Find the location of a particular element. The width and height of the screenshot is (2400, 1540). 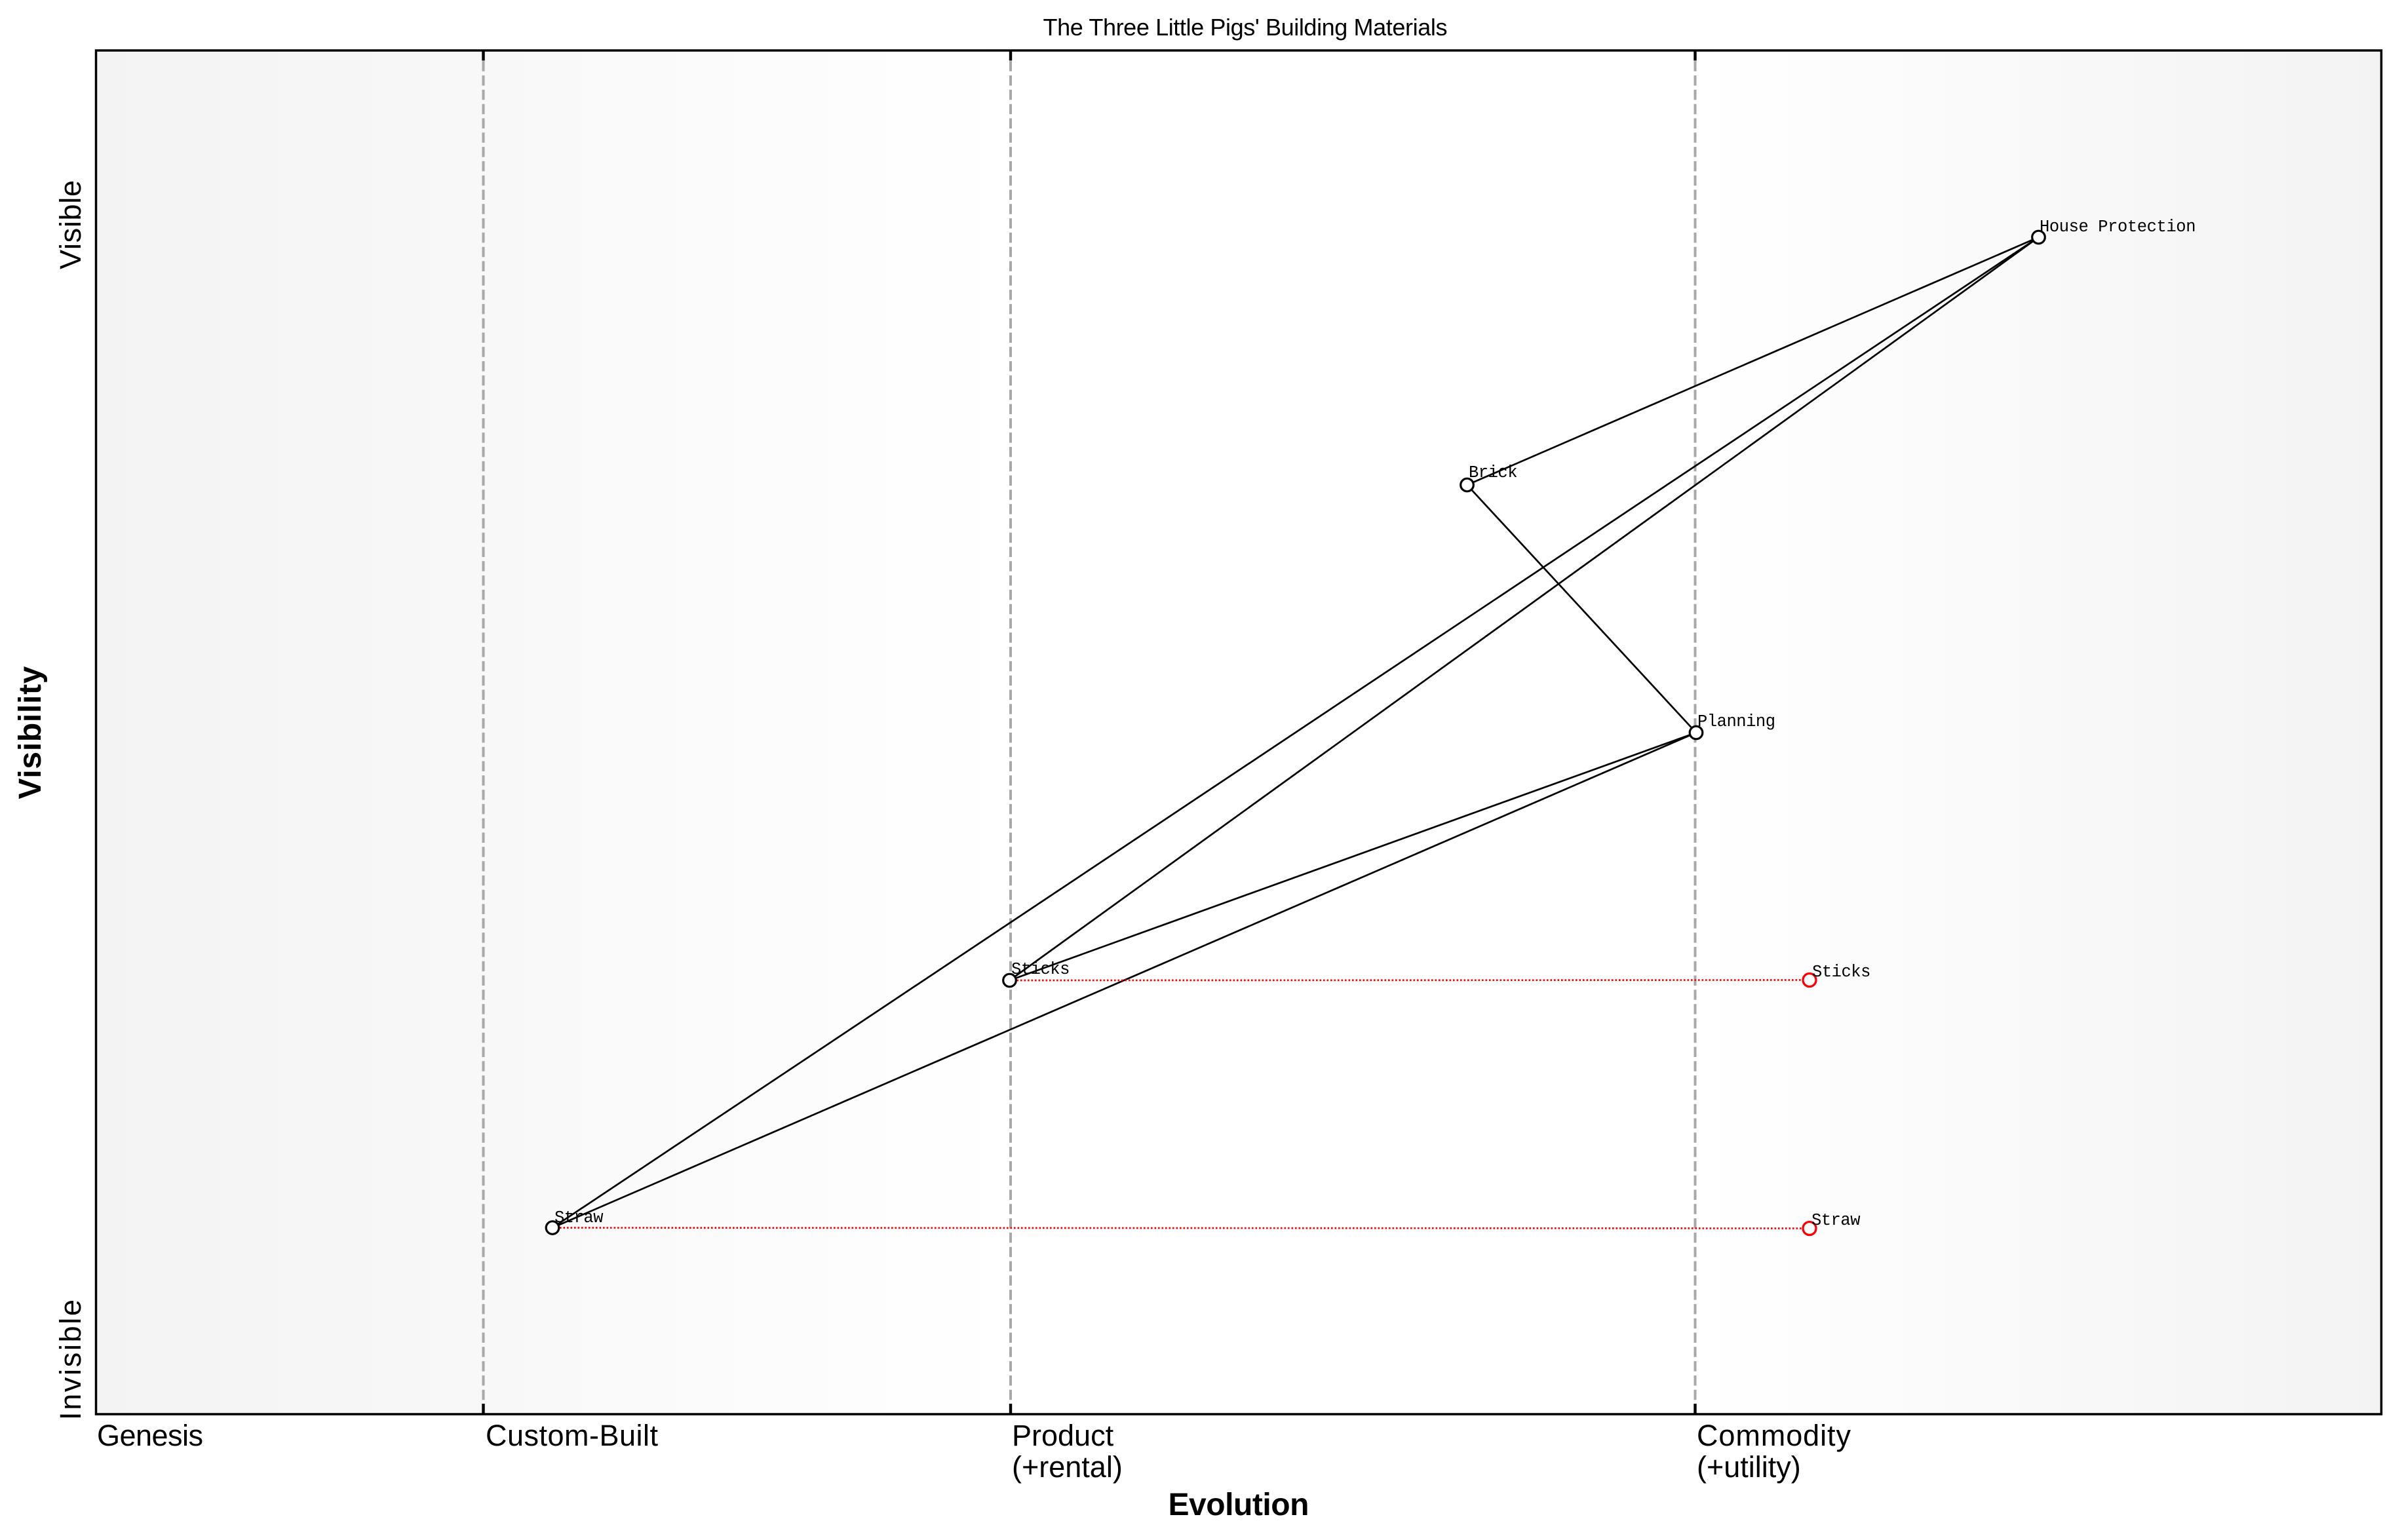

svg-text: (+rental) is located at coordinates (1067, 1467).